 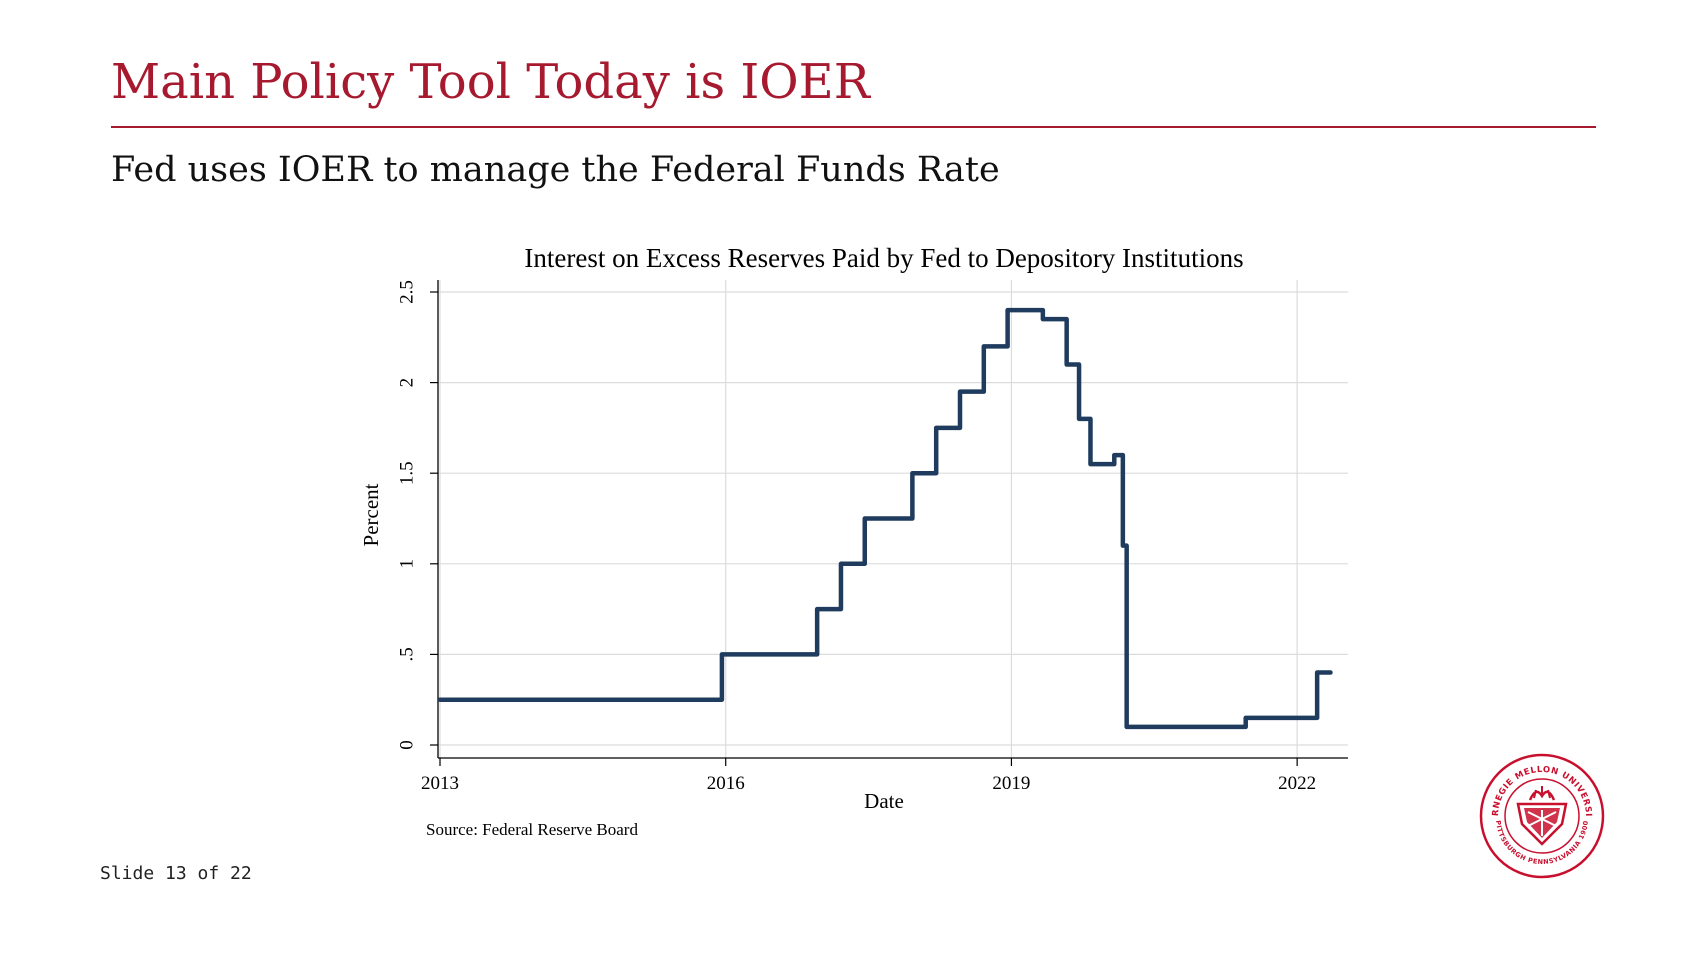 What do you see at coordinates (853, 127) in the screenshot?
I see `title-rule` at bounding box center [853, 127].